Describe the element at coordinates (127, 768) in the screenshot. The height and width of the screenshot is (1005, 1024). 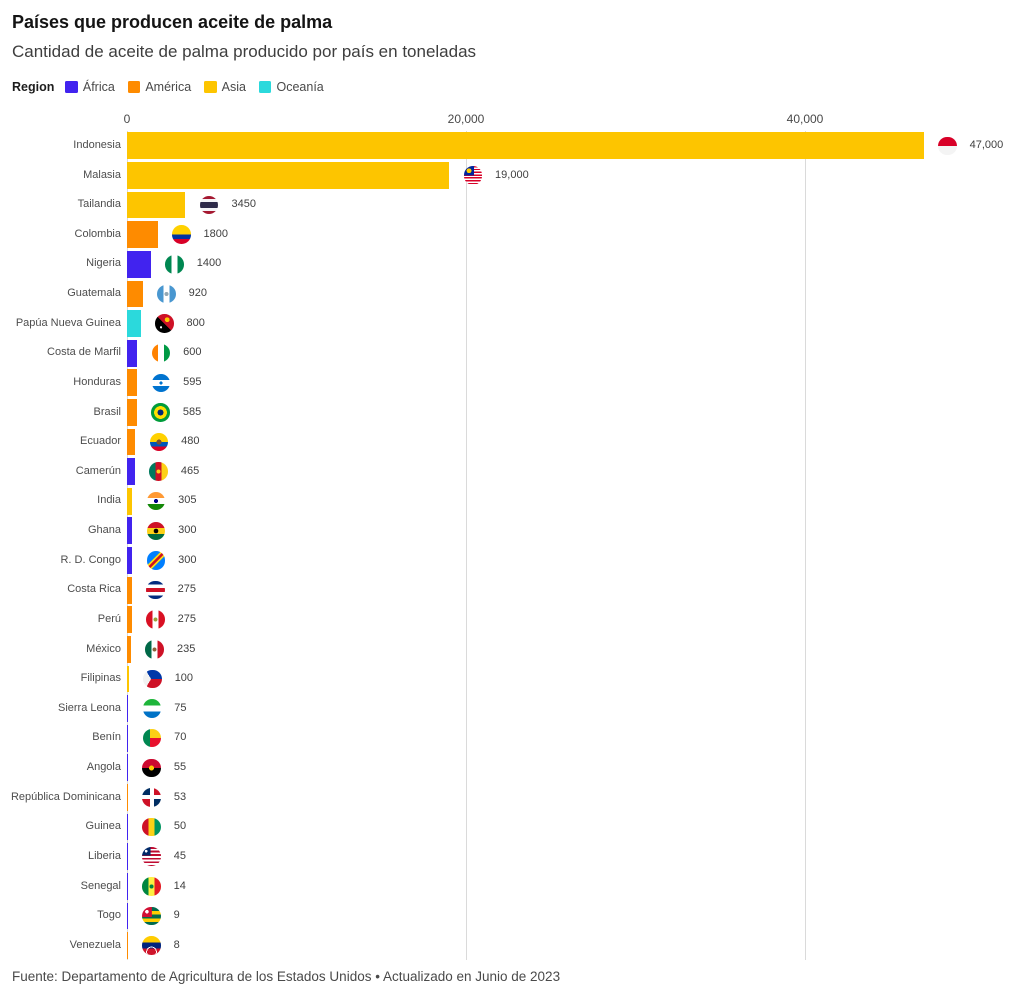
I see `bar-angola` at that location.